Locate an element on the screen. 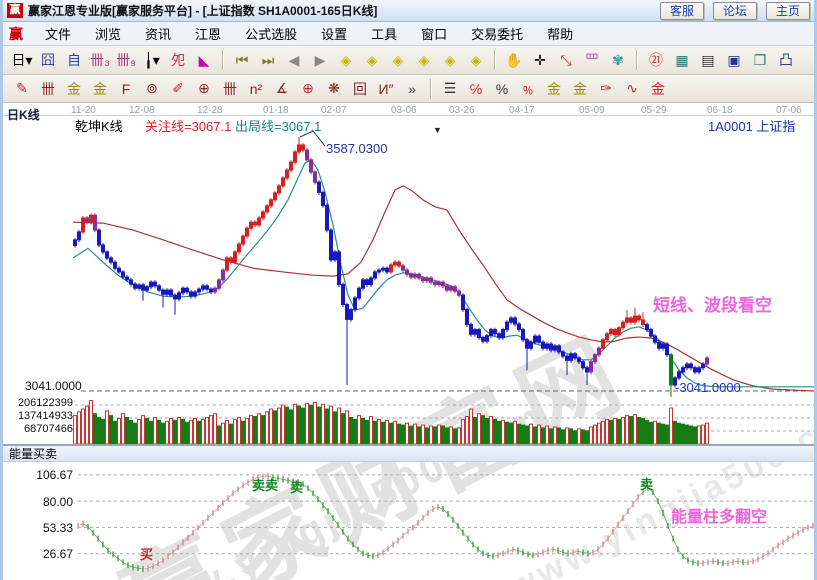  toolbar-row-2: ✎ 卌金金 F ⊚ ✐ ⊕ 卌 n² ∡ ⊕ ❋ 回 И″» ☰ ℅% ﹪ 金金 ✑ ∿ 金 is located at coordinates (408, 89).